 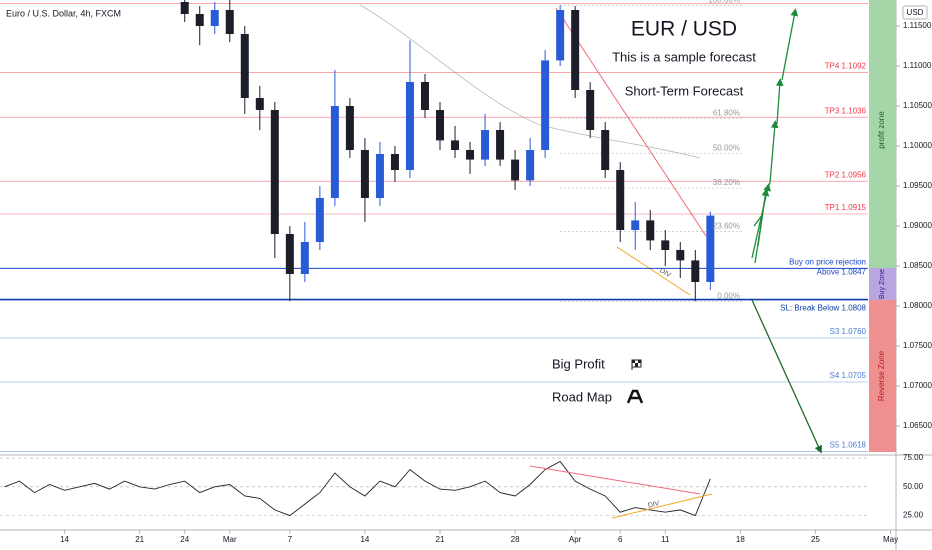 What do you see at coordinates (846, 207) in the screenshot?
I see `level-label: TP1 1.0915` at bounding box center [846, 207].